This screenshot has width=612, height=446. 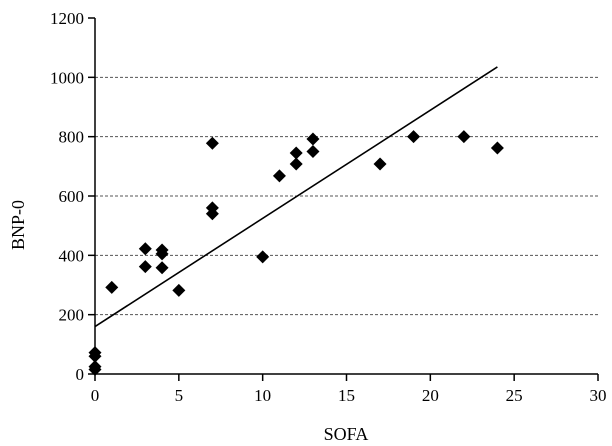 I want to click on y-tick-label: 1000, so click(x=67, y=77).